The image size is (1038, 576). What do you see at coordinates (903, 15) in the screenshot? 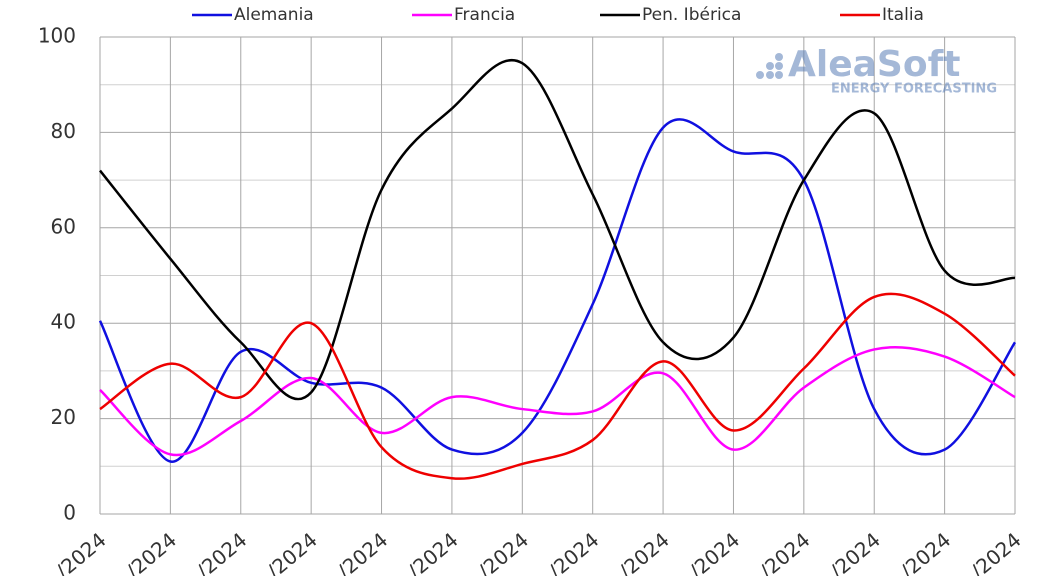
I see `legend-label: Italia` at bounding box center [903, 15].